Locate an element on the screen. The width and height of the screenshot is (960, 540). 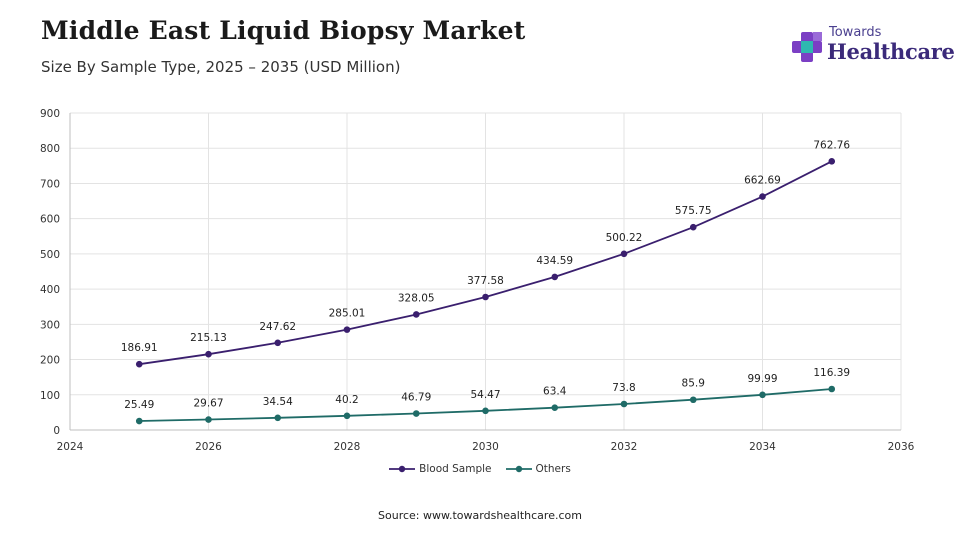
legend-item: Others is located at coordinates (538, 469).